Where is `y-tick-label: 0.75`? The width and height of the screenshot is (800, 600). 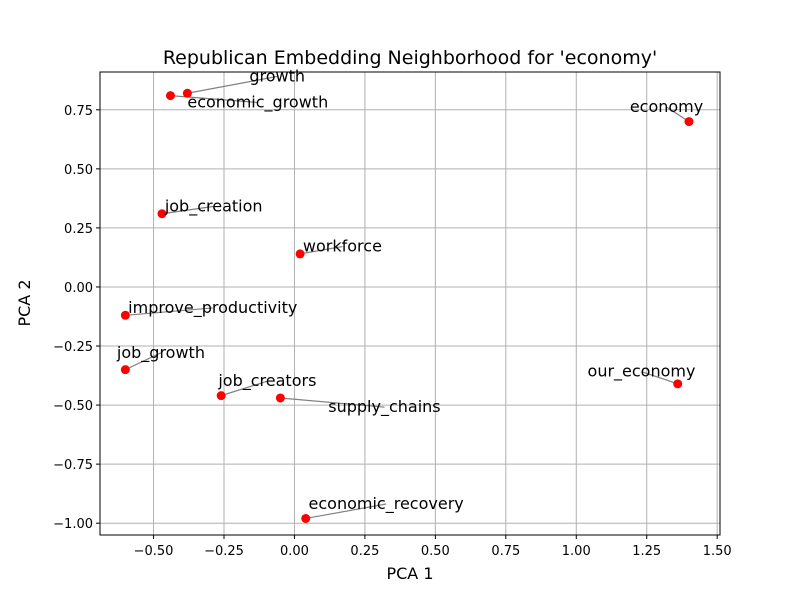
y-tick-label: 0.75 is located at coordinates (78, 111).